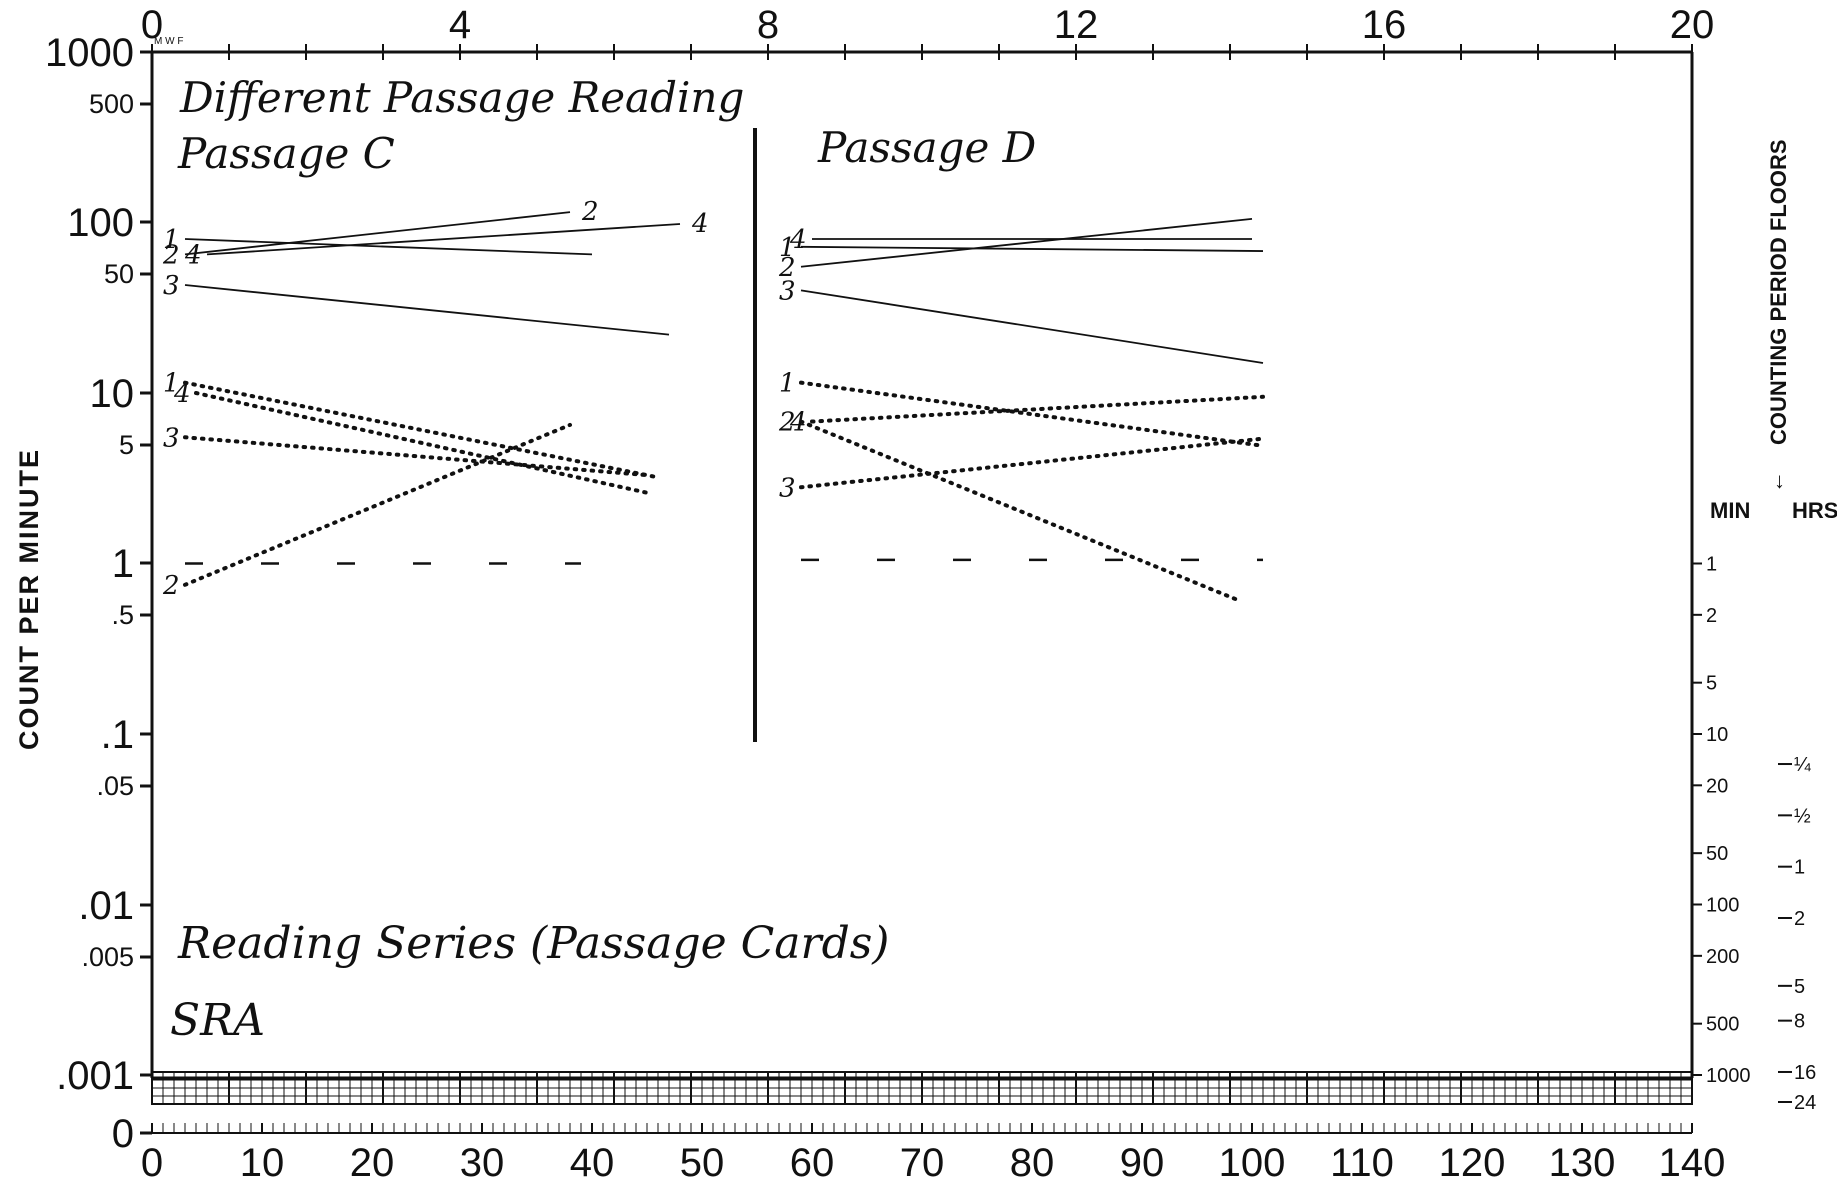 The height and width of the screenshot is (1185, 1837). What do you see at coordinates (922, 1163) in the screenshot?
I see `bottom-tick-label: 70` at bounding box center [922, 1163].